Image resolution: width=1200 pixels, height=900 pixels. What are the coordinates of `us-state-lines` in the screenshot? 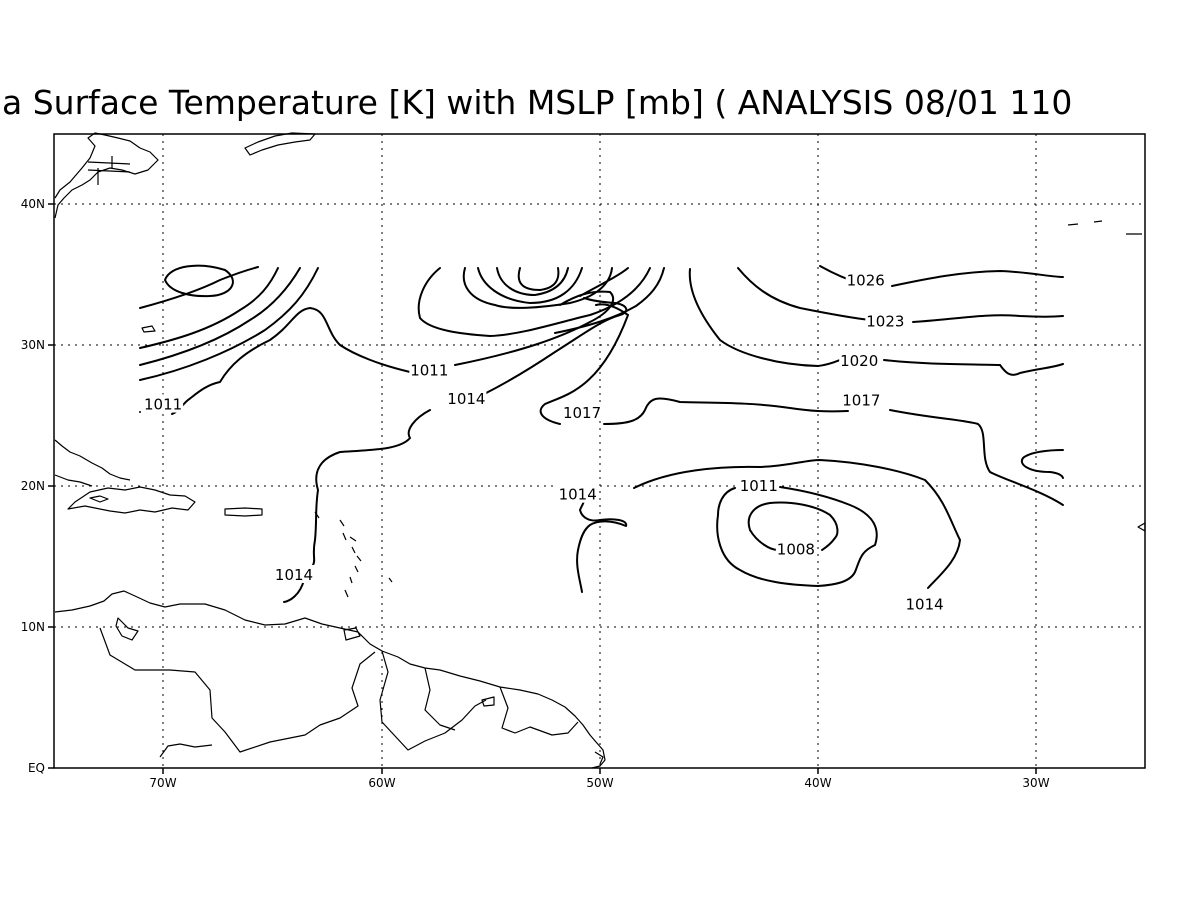 It's located at (109, 170).